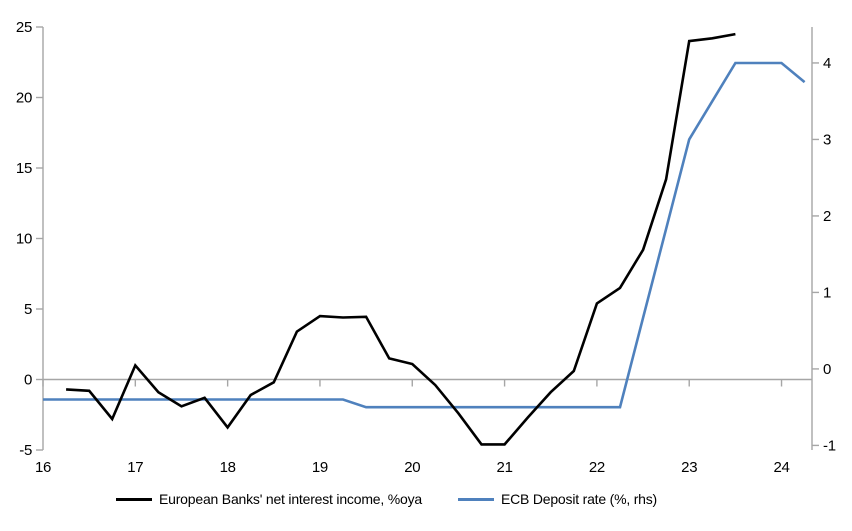 This screenshot has height=531, width=852. I want to click on left-axis-tick-label: -5, so click(25, 450).